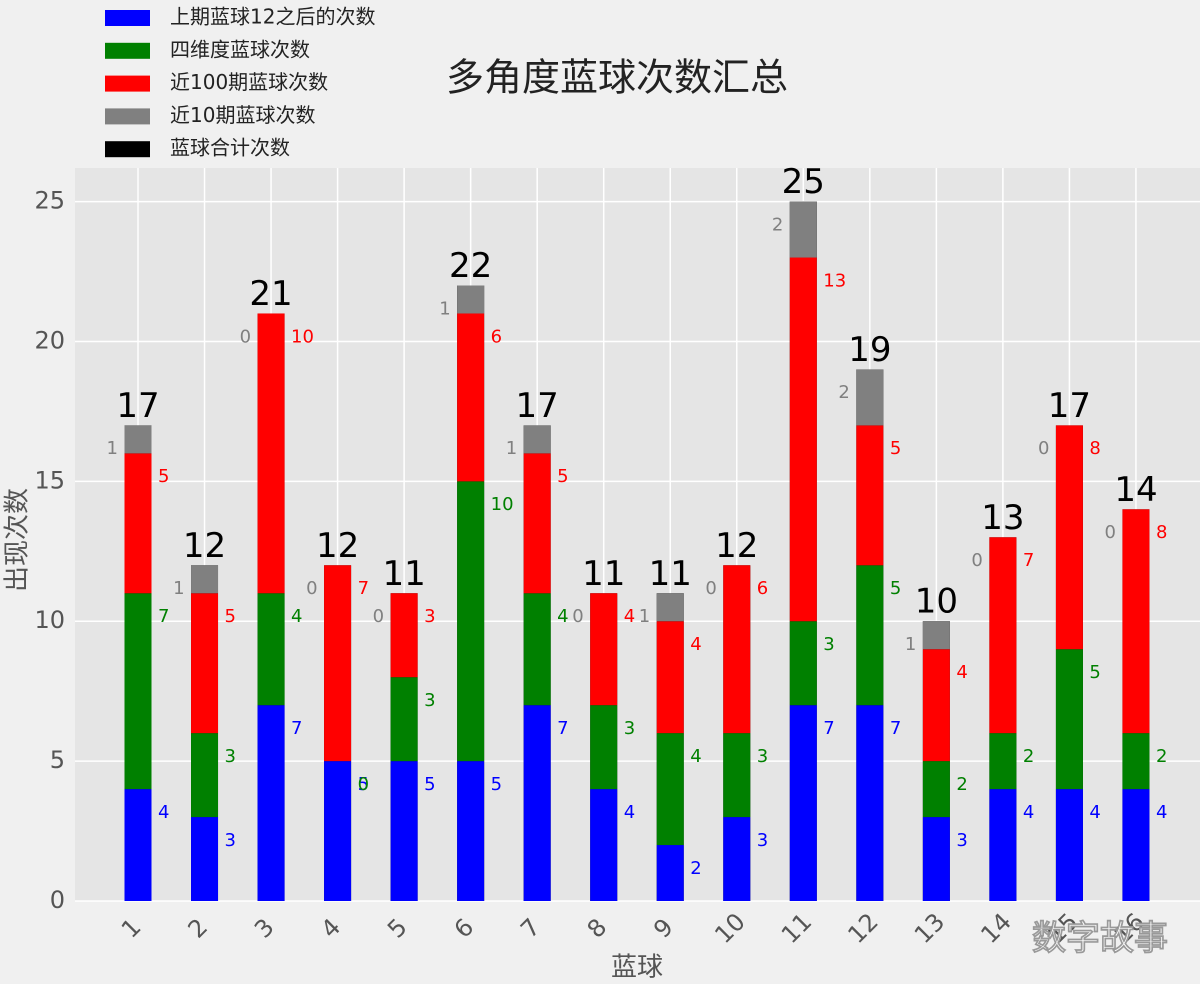 The height and width of the screenshot is (984, 1200). Describe the element at coordinates (1161, 532) in the screenshot. I see `value-label: 8` at that location.